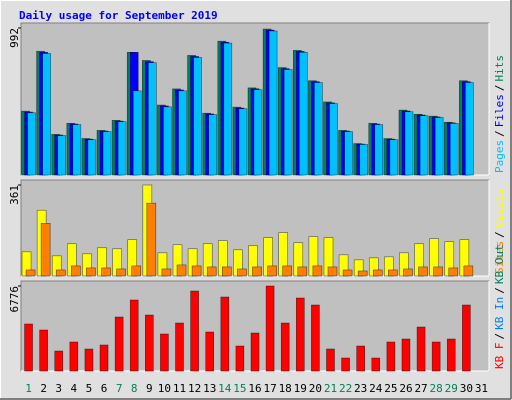  Describe the element at coordinates (14, 38) in the screenshot. I see `y-tick-label: 992` at that location.